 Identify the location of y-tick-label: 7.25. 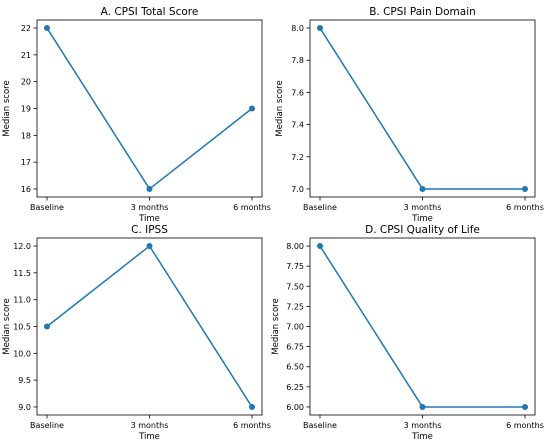
(295, 306).